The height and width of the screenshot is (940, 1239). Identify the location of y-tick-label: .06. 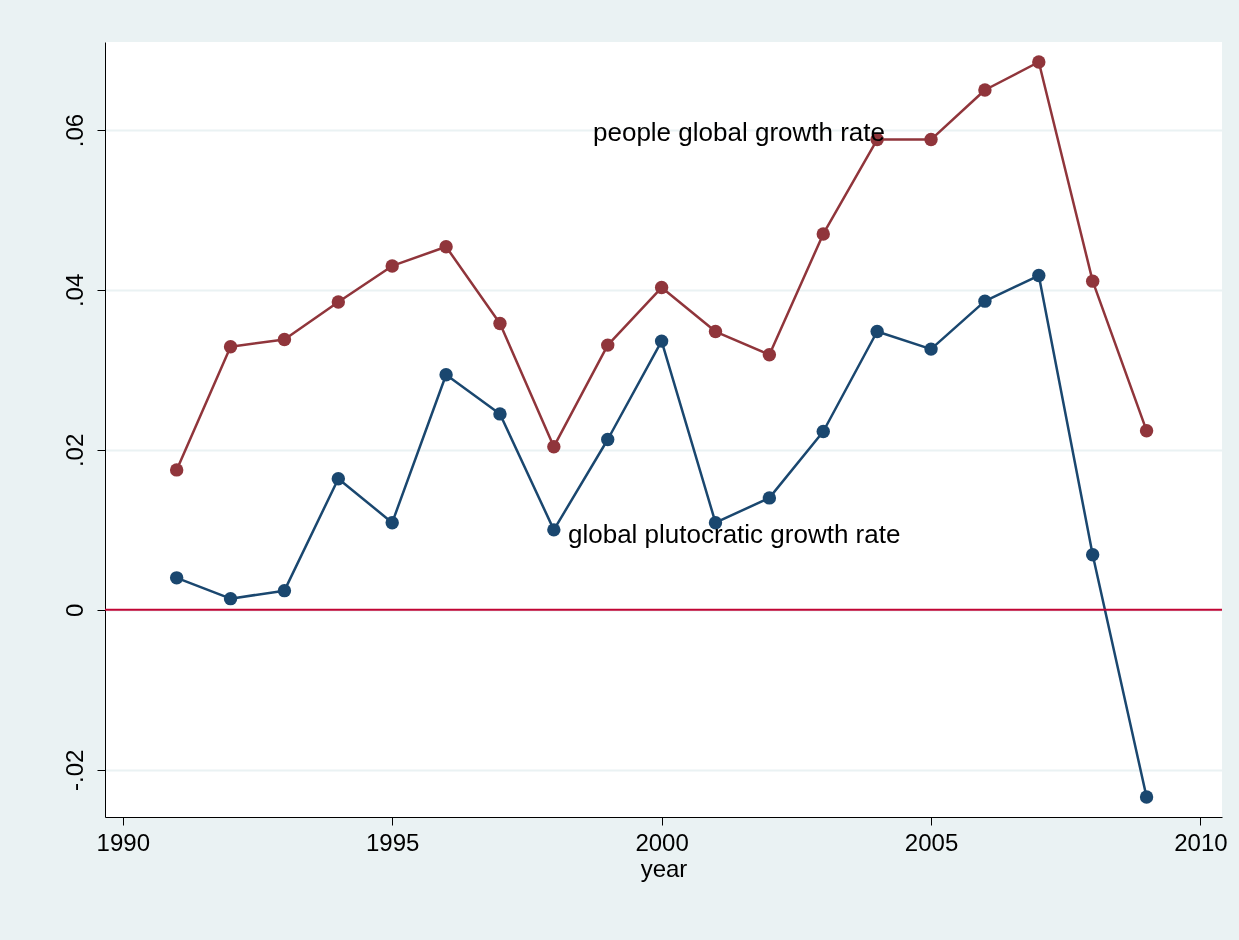
(74, 130).